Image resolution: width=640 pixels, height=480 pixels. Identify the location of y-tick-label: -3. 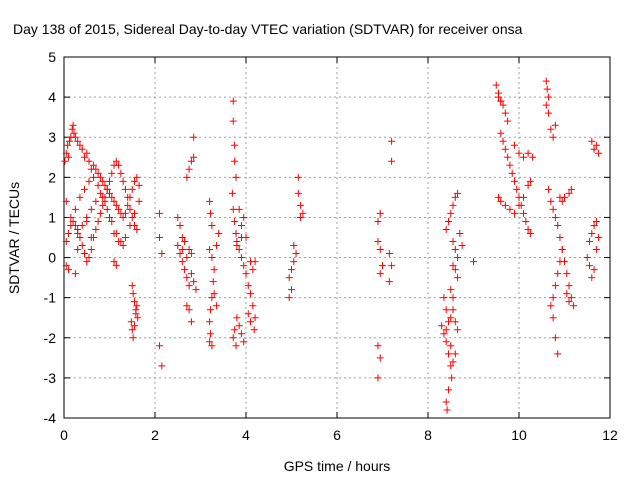
(50, 378).